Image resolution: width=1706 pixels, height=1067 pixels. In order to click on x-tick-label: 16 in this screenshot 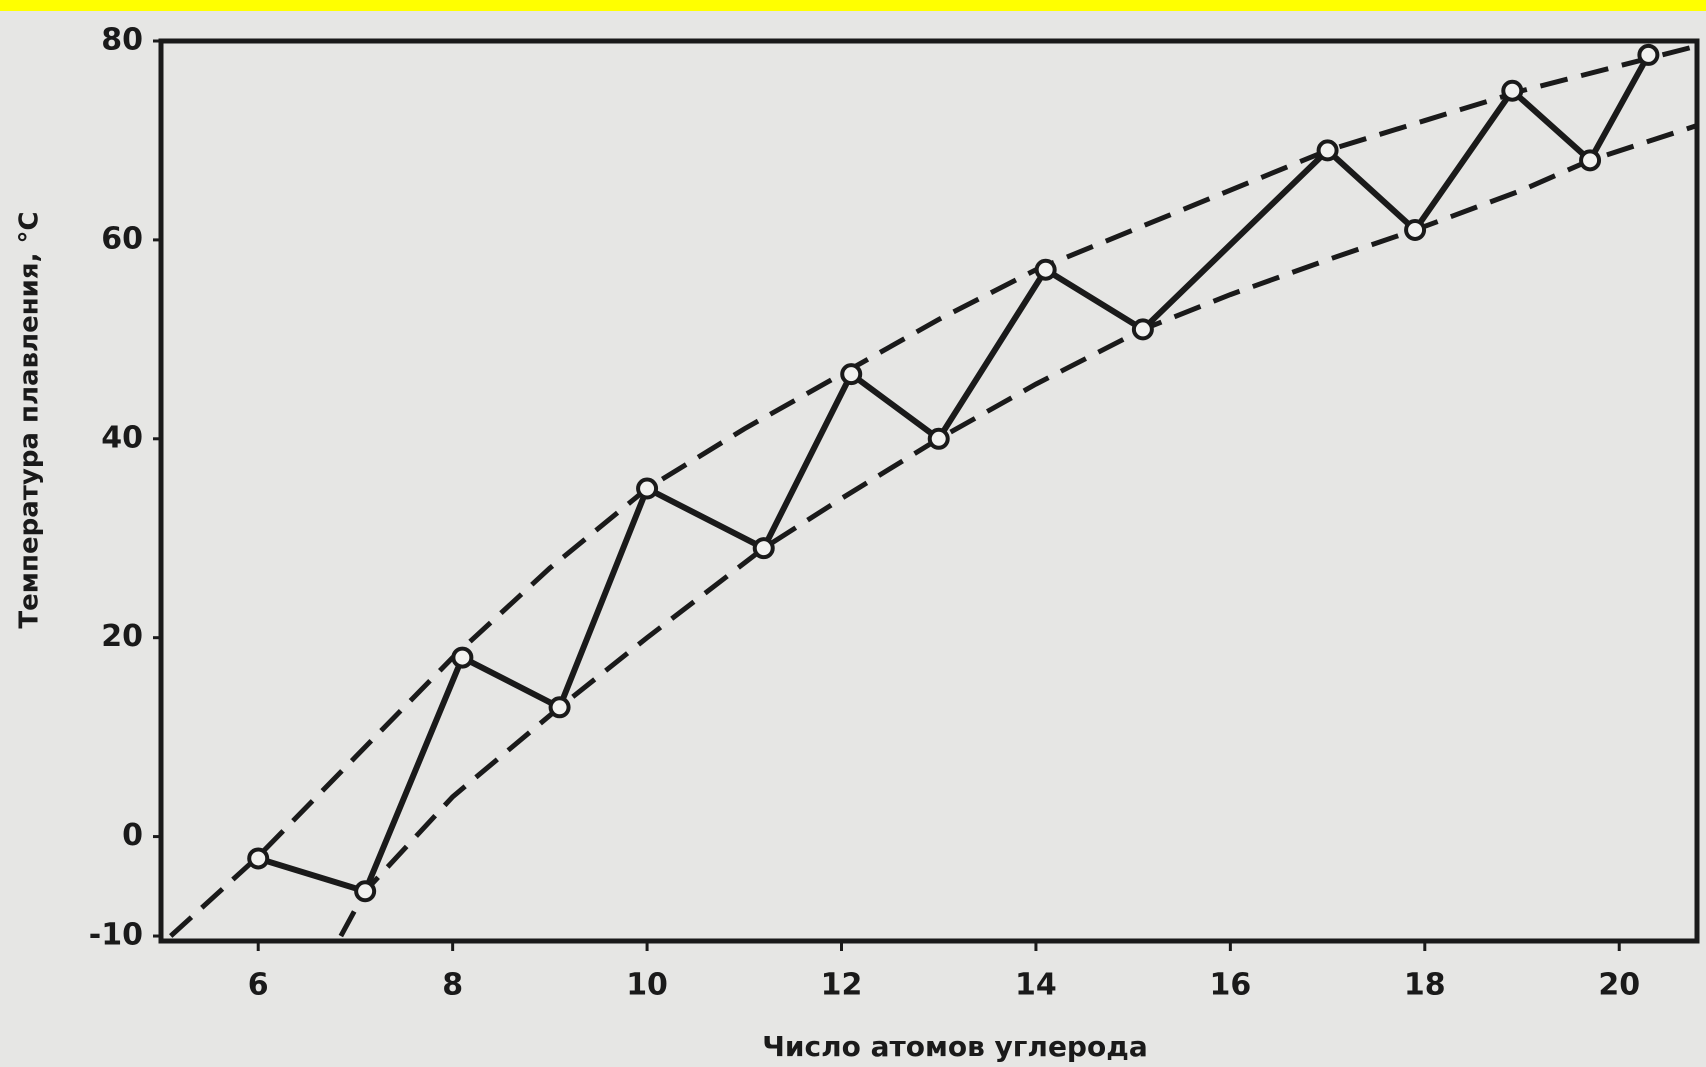, I will do `click(1230, 985)`.